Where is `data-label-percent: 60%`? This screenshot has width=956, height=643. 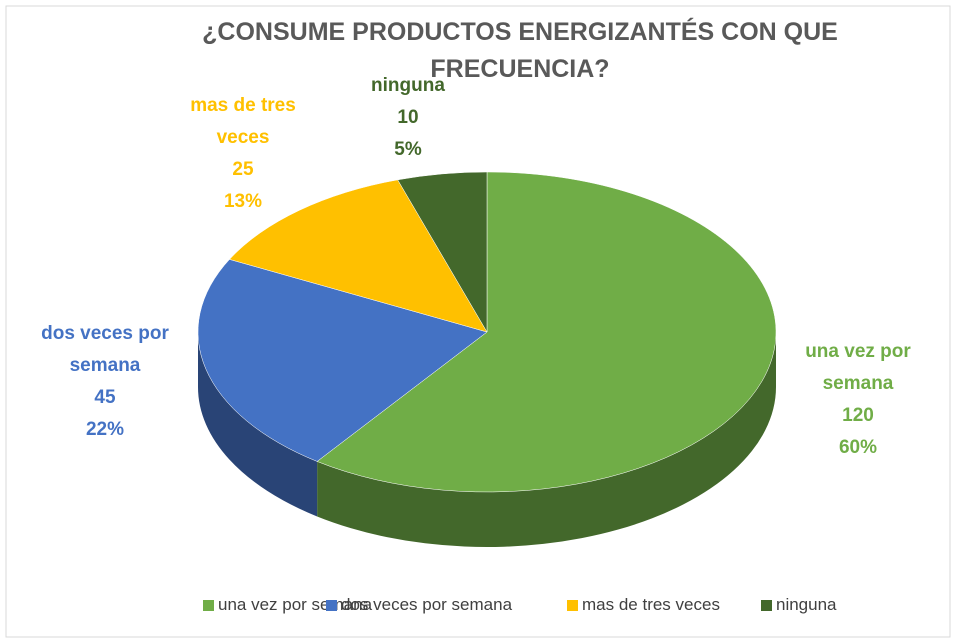 data-label-percent: 60% is located at coordinates (858, 447).